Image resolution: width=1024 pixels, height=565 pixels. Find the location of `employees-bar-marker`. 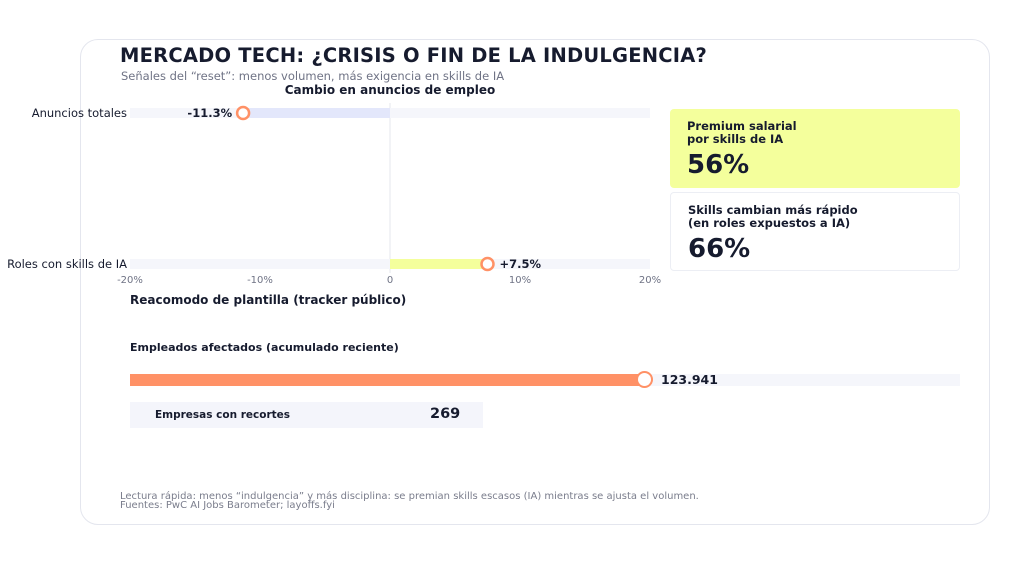

employees-bar-marker is located at coordinates (644, 379).